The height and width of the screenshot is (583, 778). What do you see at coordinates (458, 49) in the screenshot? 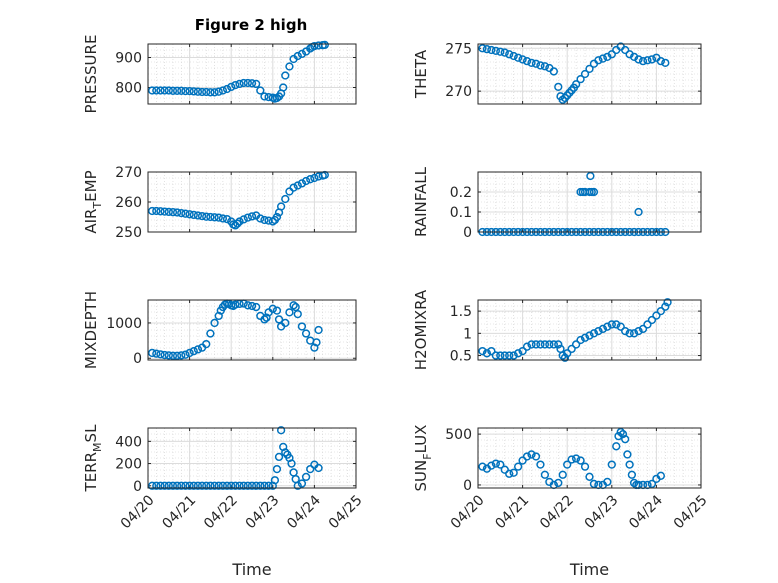
I see `y-tick-label: 275` at bounding box center [458, 49].